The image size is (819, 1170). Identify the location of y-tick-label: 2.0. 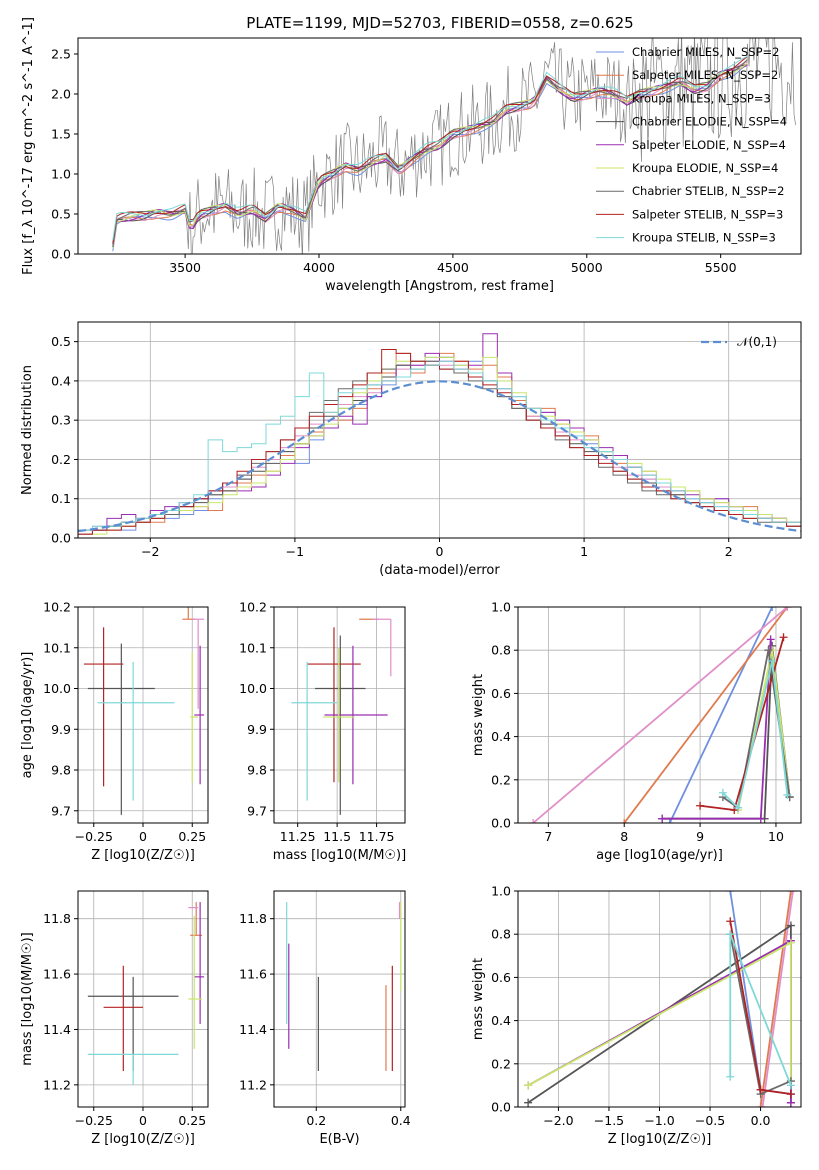
(61, 94).